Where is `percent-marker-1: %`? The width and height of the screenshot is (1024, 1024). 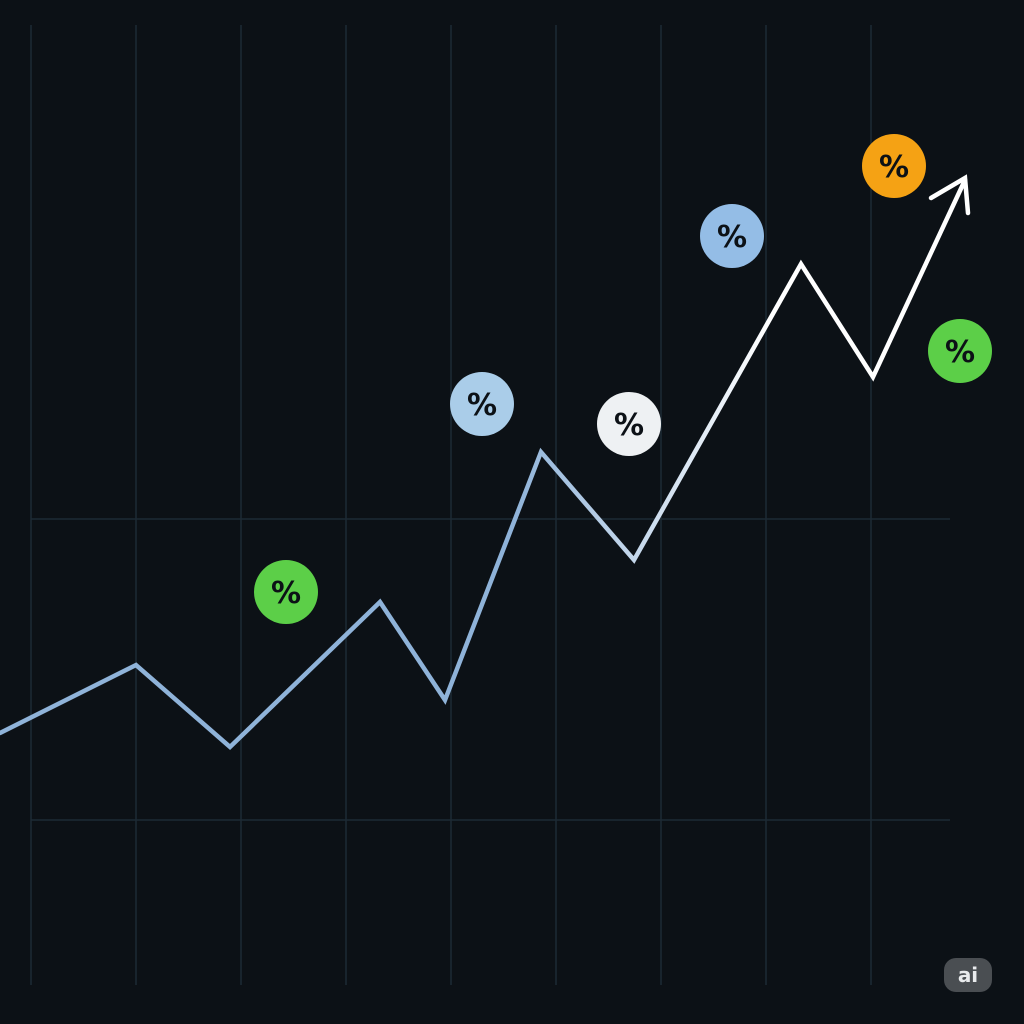
percent-marker-1: % is located at coordinates (482, 404).